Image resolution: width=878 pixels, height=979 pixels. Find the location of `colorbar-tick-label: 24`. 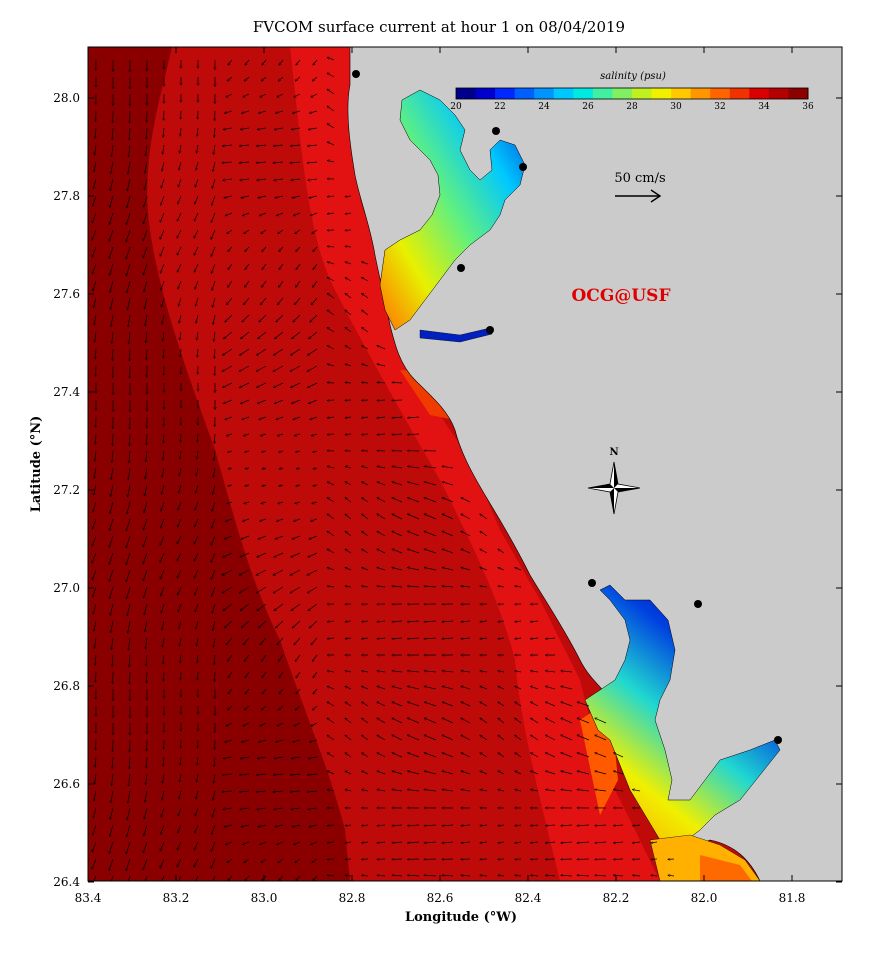

colorbar-tick-label: 24 is located at coordinates (544, 107).